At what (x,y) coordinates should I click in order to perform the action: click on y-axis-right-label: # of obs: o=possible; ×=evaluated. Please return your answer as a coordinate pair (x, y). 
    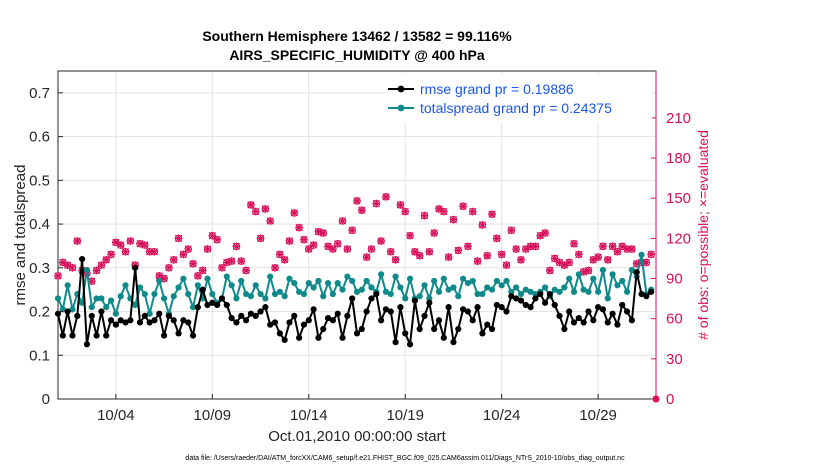
    Looking at the image, I should click on (703, 235).